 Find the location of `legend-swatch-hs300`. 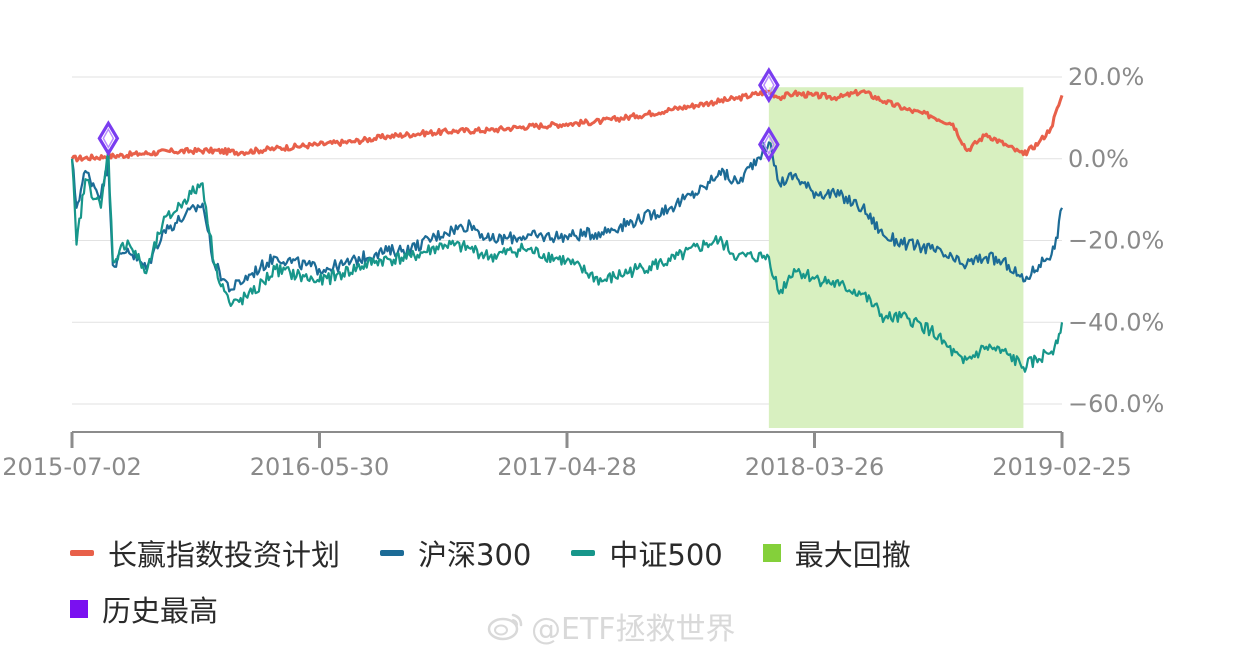

legend-swatch-hs300 is located at coordinates (392, 553).